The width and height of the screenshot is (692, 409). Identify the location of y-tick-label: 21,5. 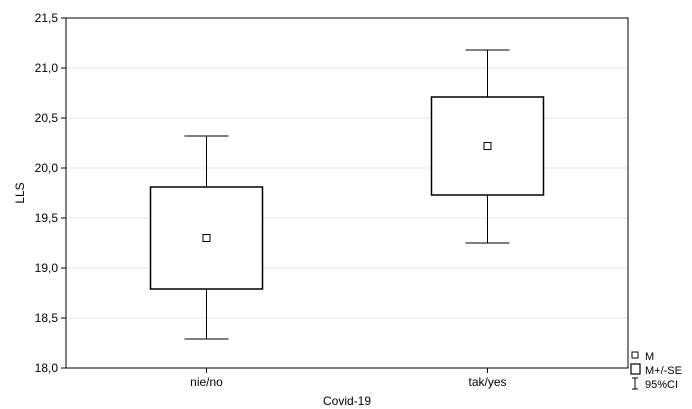
(47, 18).